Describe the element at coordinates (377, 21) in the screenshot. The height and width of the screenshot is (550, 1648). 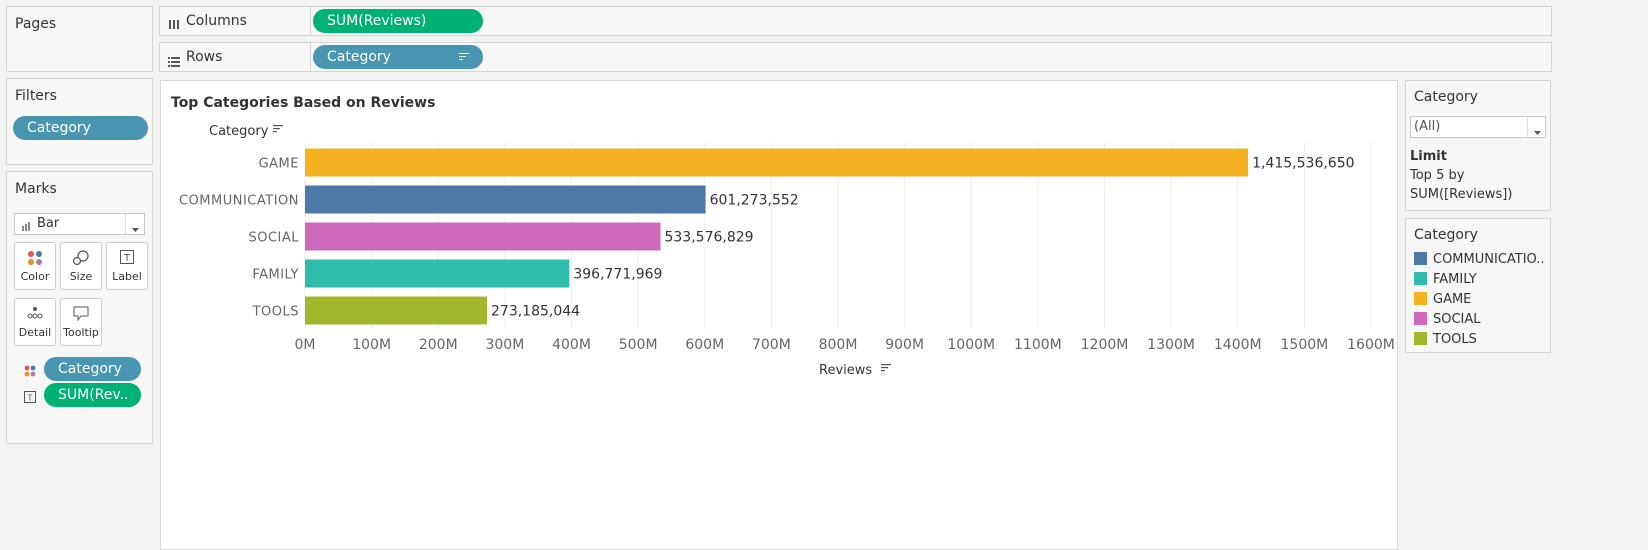
I see `columns-pill-label: SUM(Reviews)` at that location.